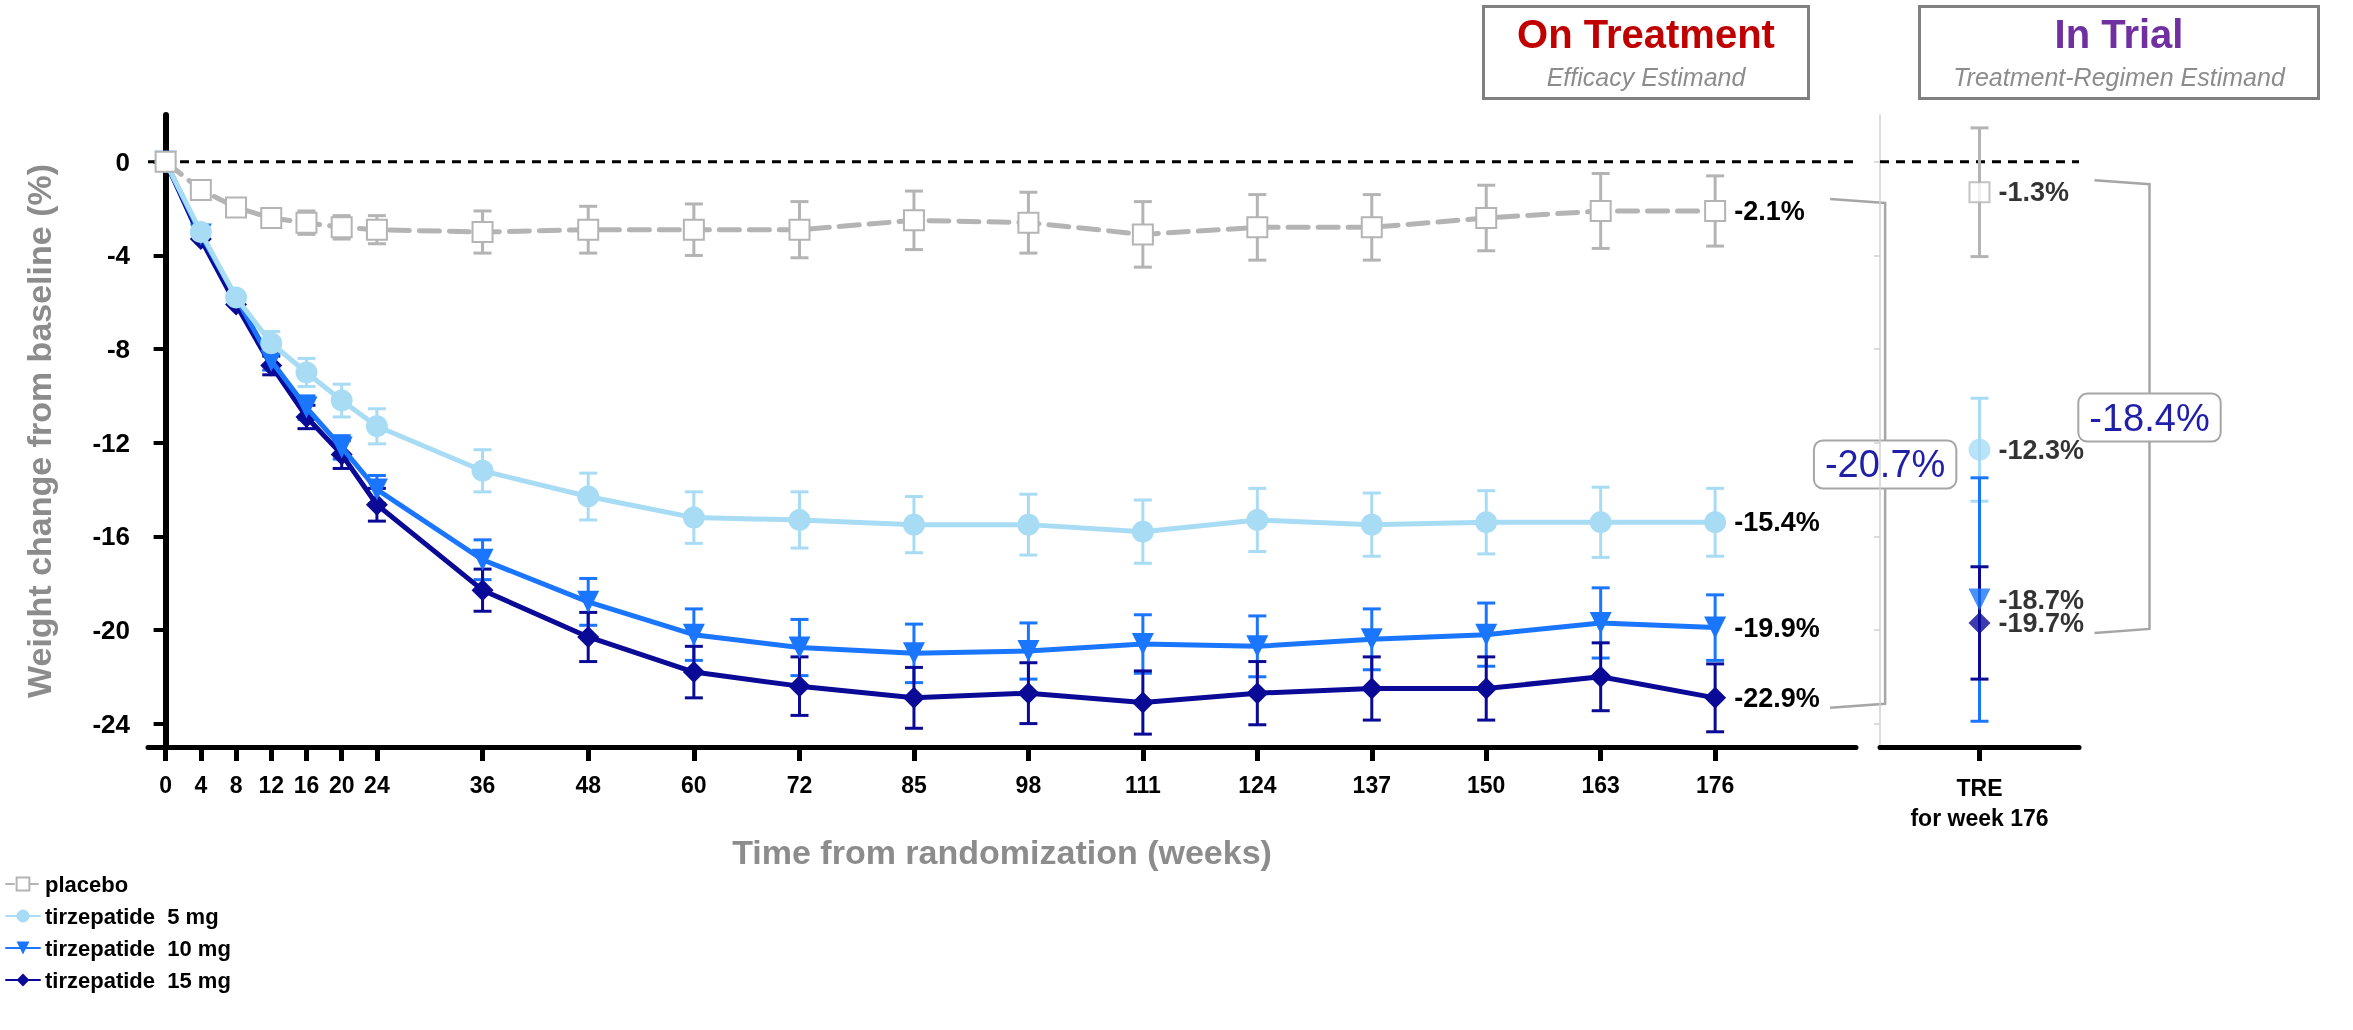 This screenshot has height=1030, width=2353. I want to click on chart-title: On Treatment, so click(1646, 34).